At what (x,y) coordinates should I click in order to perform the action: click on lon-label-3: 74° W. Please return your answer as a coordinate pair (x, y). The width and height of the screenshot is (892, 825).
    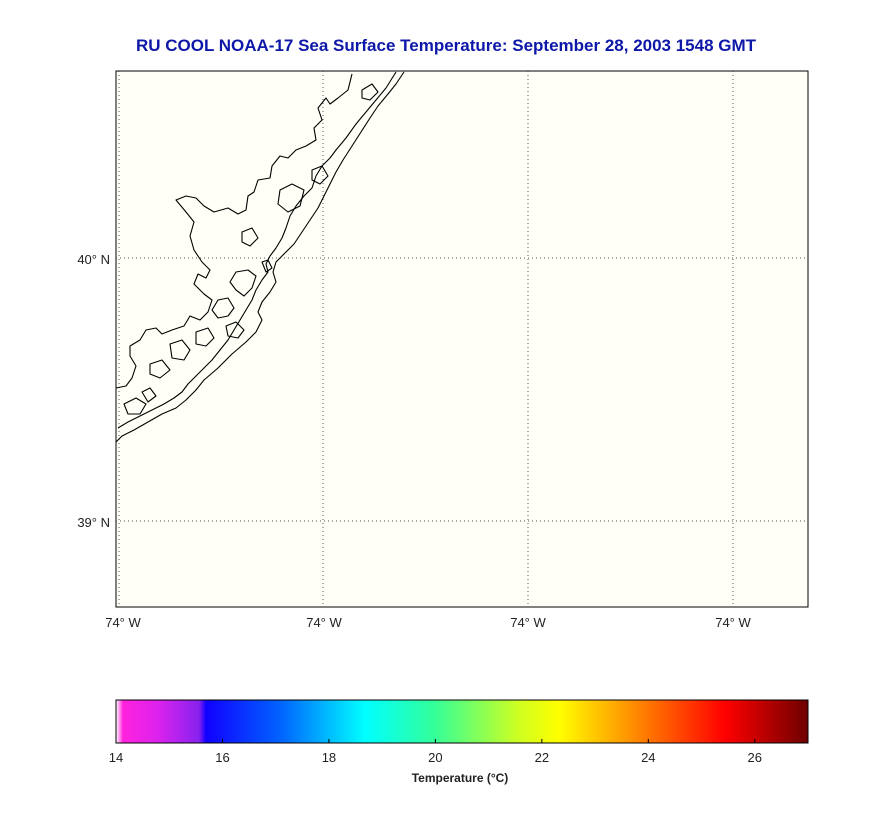
    Looking at the image, I should click on (528, 622).